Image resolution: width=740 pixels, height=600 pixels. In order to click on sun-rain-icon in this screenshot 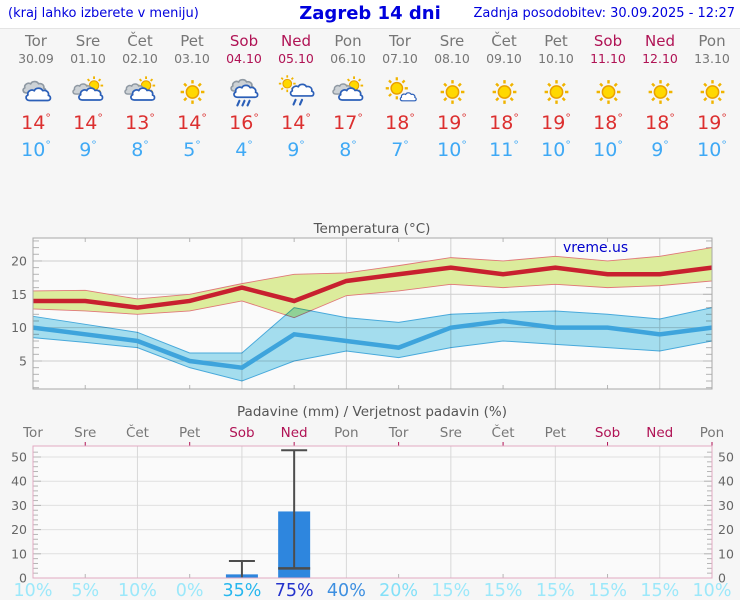, I will do `click(296, 92)`.